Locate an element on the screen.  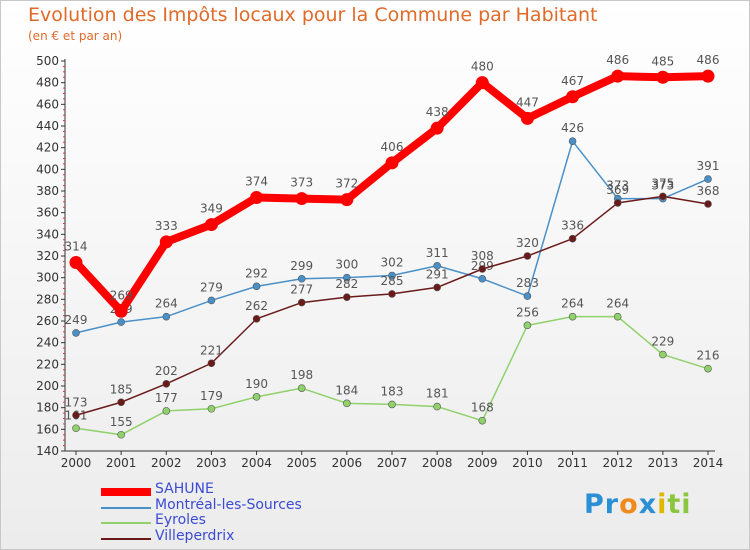
data-label: 168 is located at coordinates (482, 408).